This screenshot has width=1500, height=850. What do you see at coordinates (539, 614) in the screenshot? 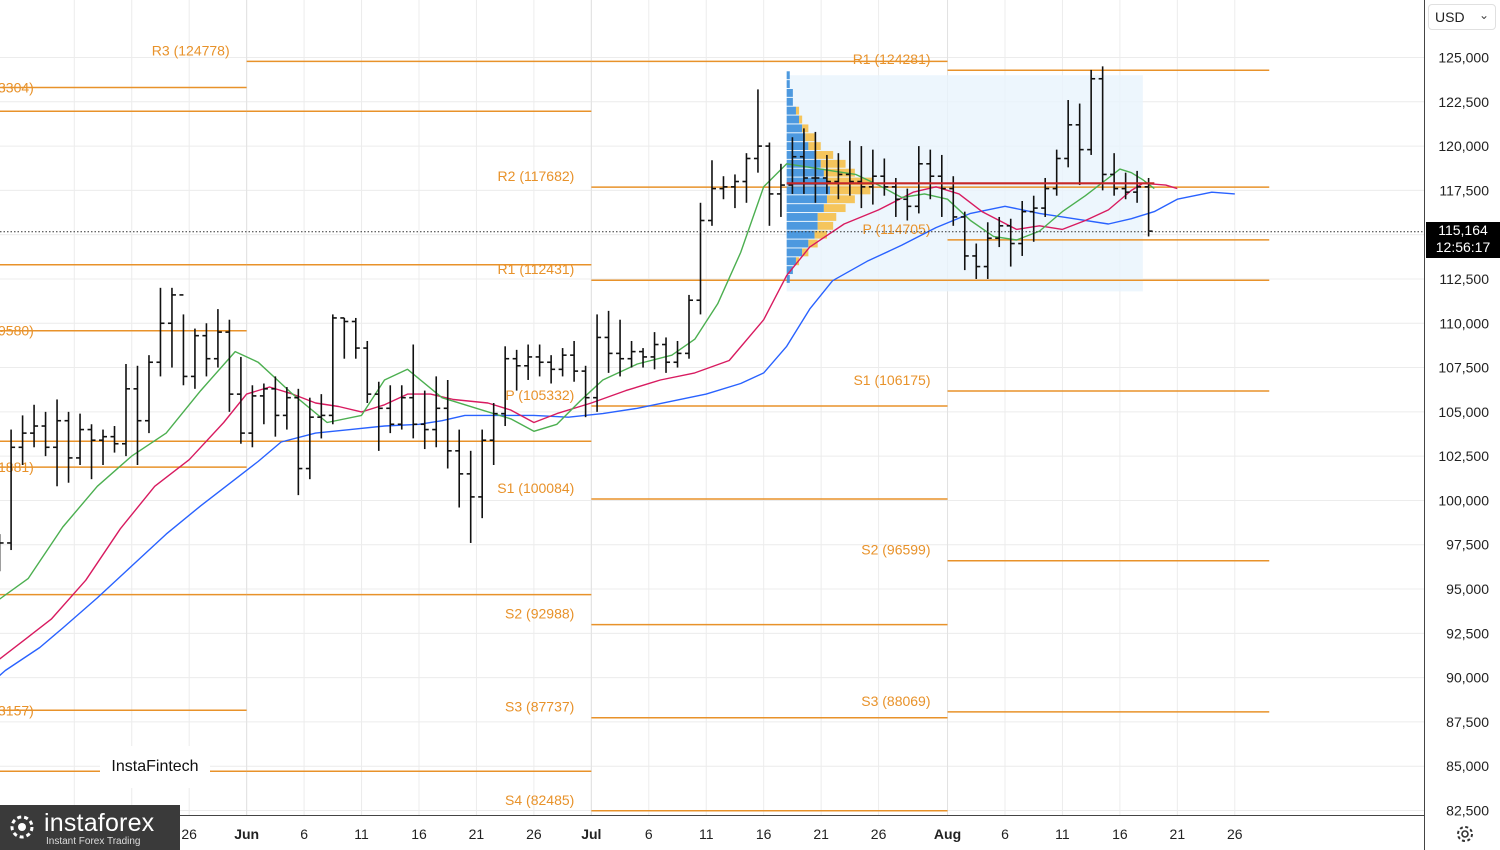
I see `pivot-label: S2 (92988)` at bounding box center [539, 614].